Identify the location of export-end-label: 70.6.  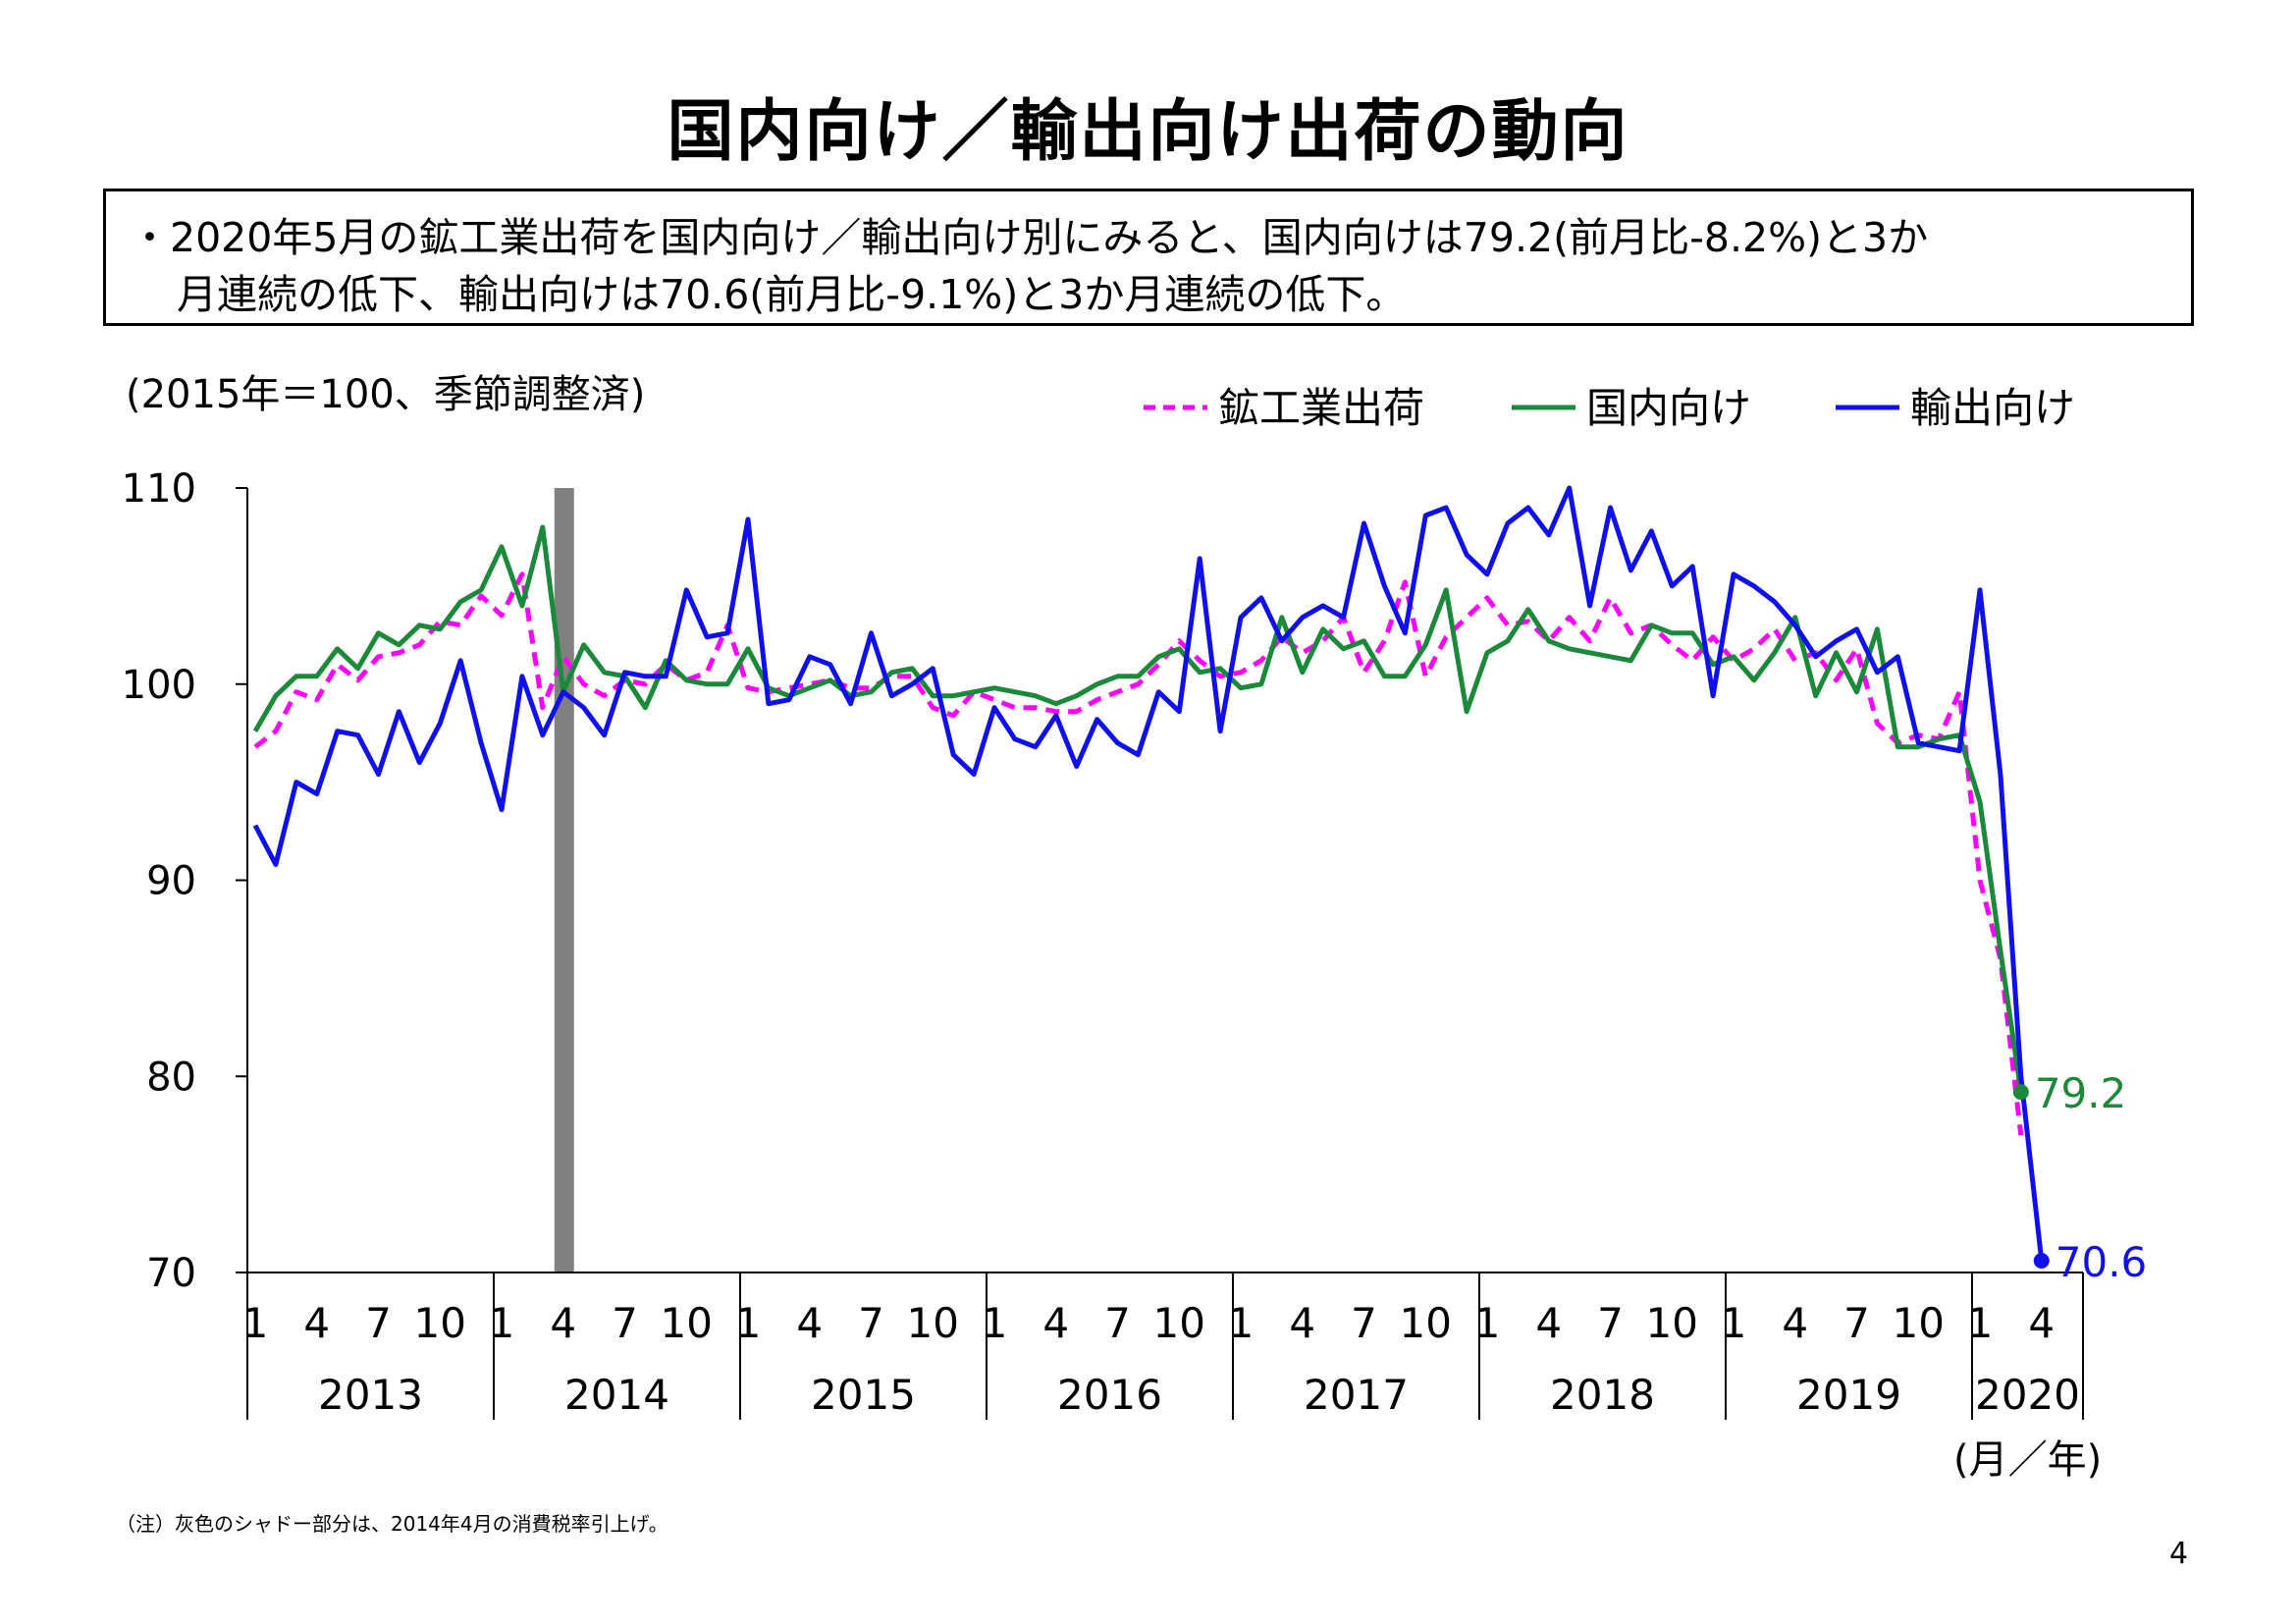
(2102, 1262).